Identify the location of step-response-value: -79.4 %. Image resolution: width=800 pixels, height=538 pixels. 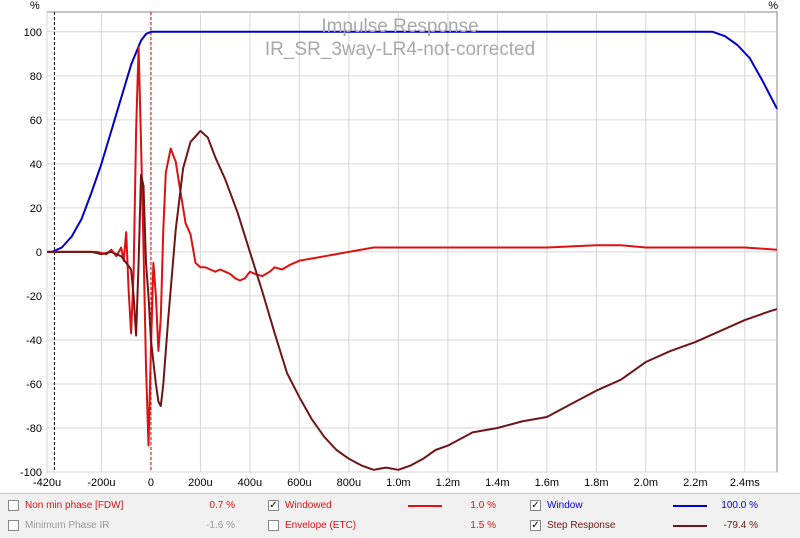
(740, 525).